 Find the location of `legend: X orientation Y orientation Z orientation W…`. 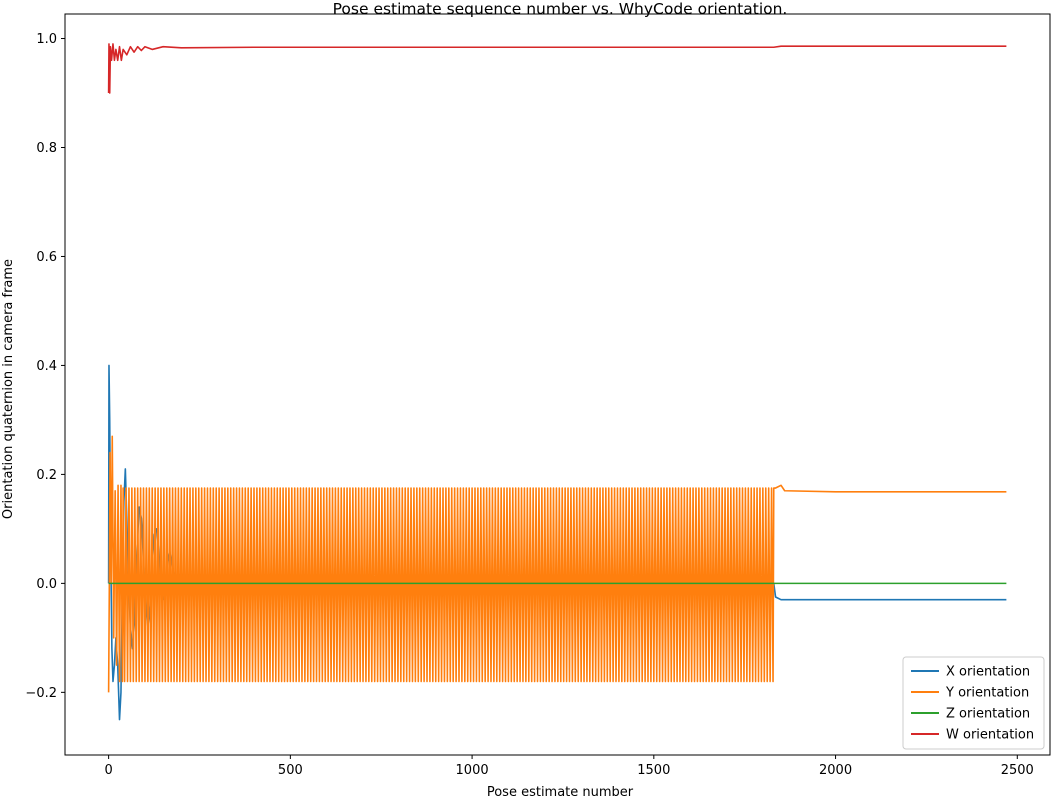

legend: X orientation Y orientation Z orientation W… is located at coordinates (973, 703).